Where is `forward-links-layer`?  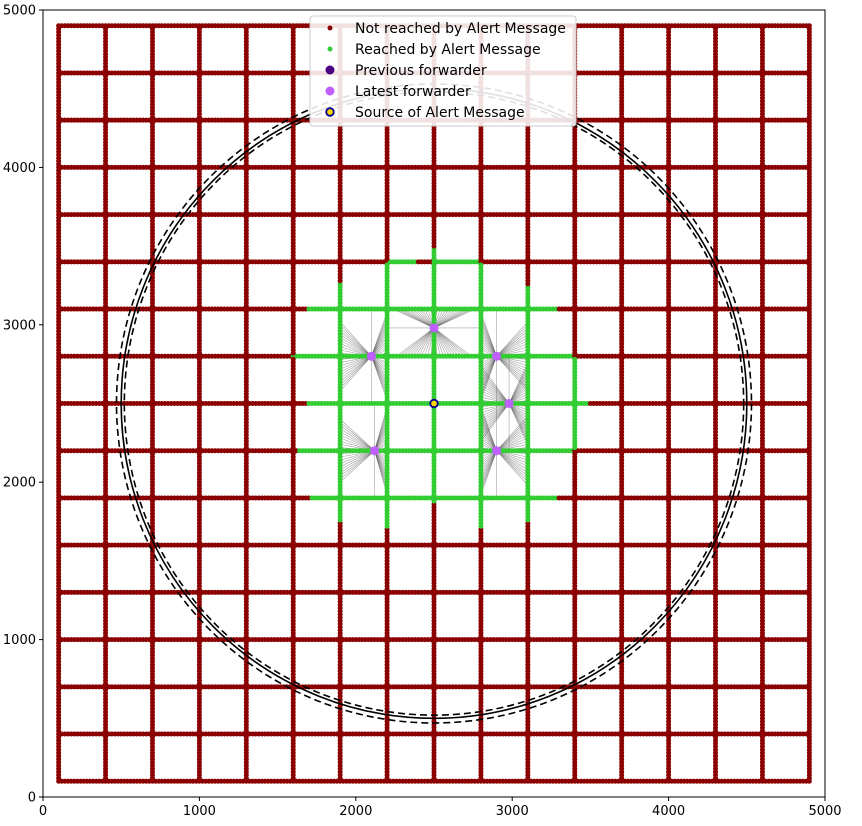
forward-links-layer is located at coordinates (440, 389).